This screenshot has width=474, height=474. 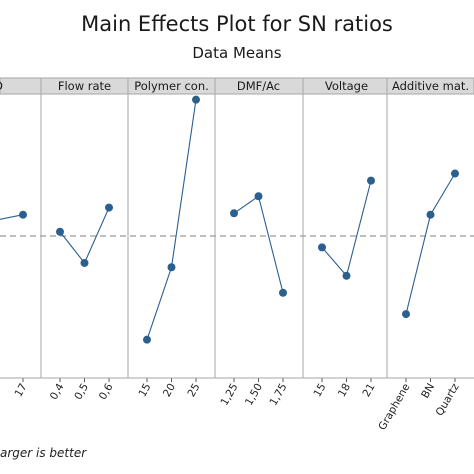 What do you see at coordinates (237, 53) in the screenshot?
I see `chart-subtitle: Data Means` at bounding box center [237, 53].